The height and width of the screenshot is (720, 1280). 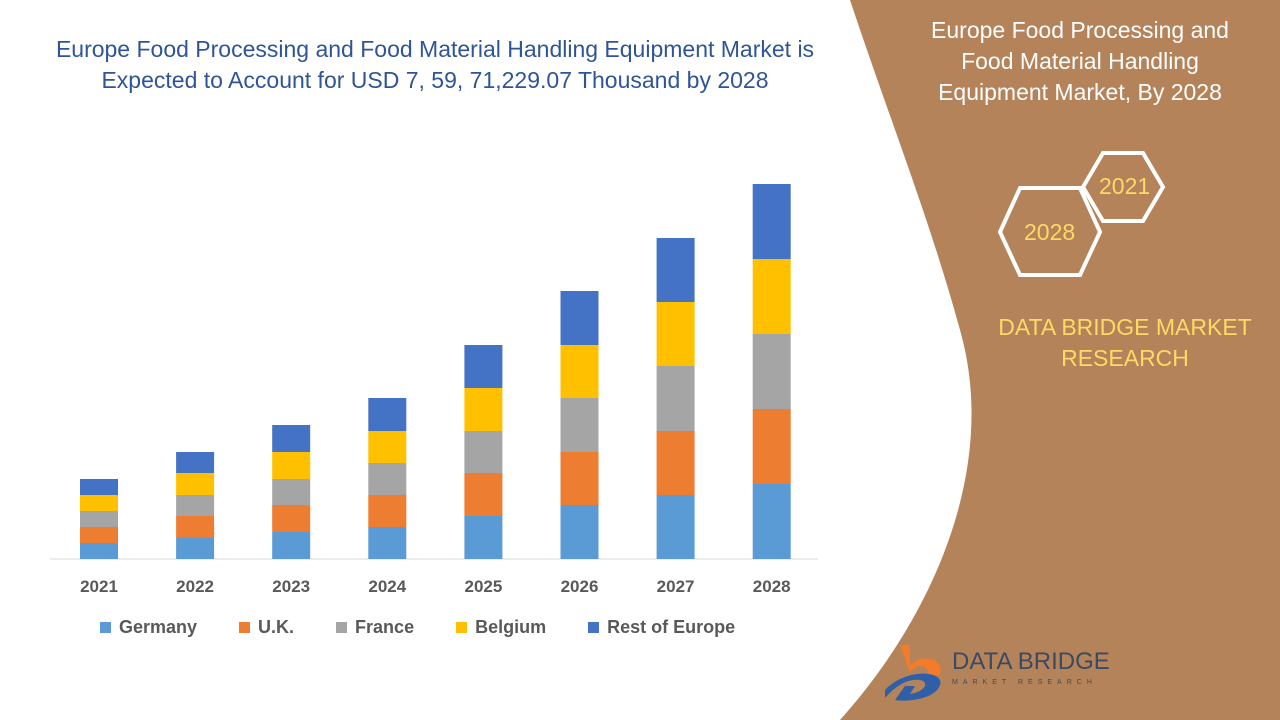 What do you see at coordinates (195, 505) in the screenshot?
I see `bar-2022-france` at bounding box center [195, 505].